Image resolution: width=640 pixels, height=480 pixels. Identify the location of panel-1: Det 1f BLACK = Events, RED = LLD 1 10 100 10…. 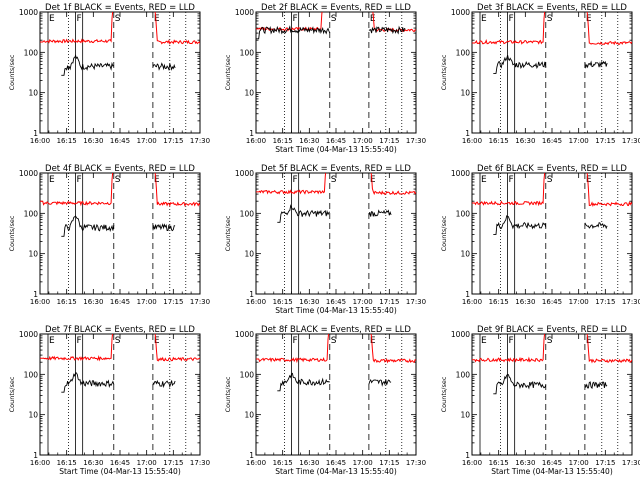
(109, 74).